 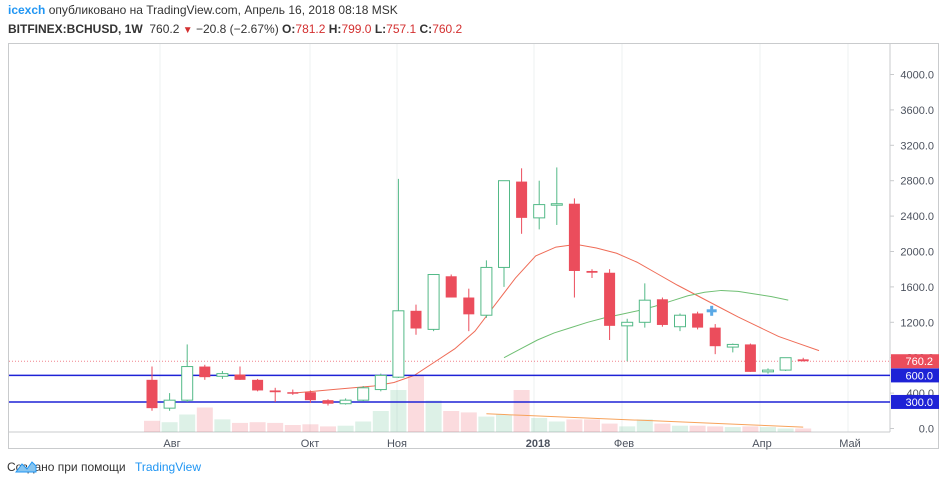 I want to click on open-value: 781.2, so click(x=310, y=29).